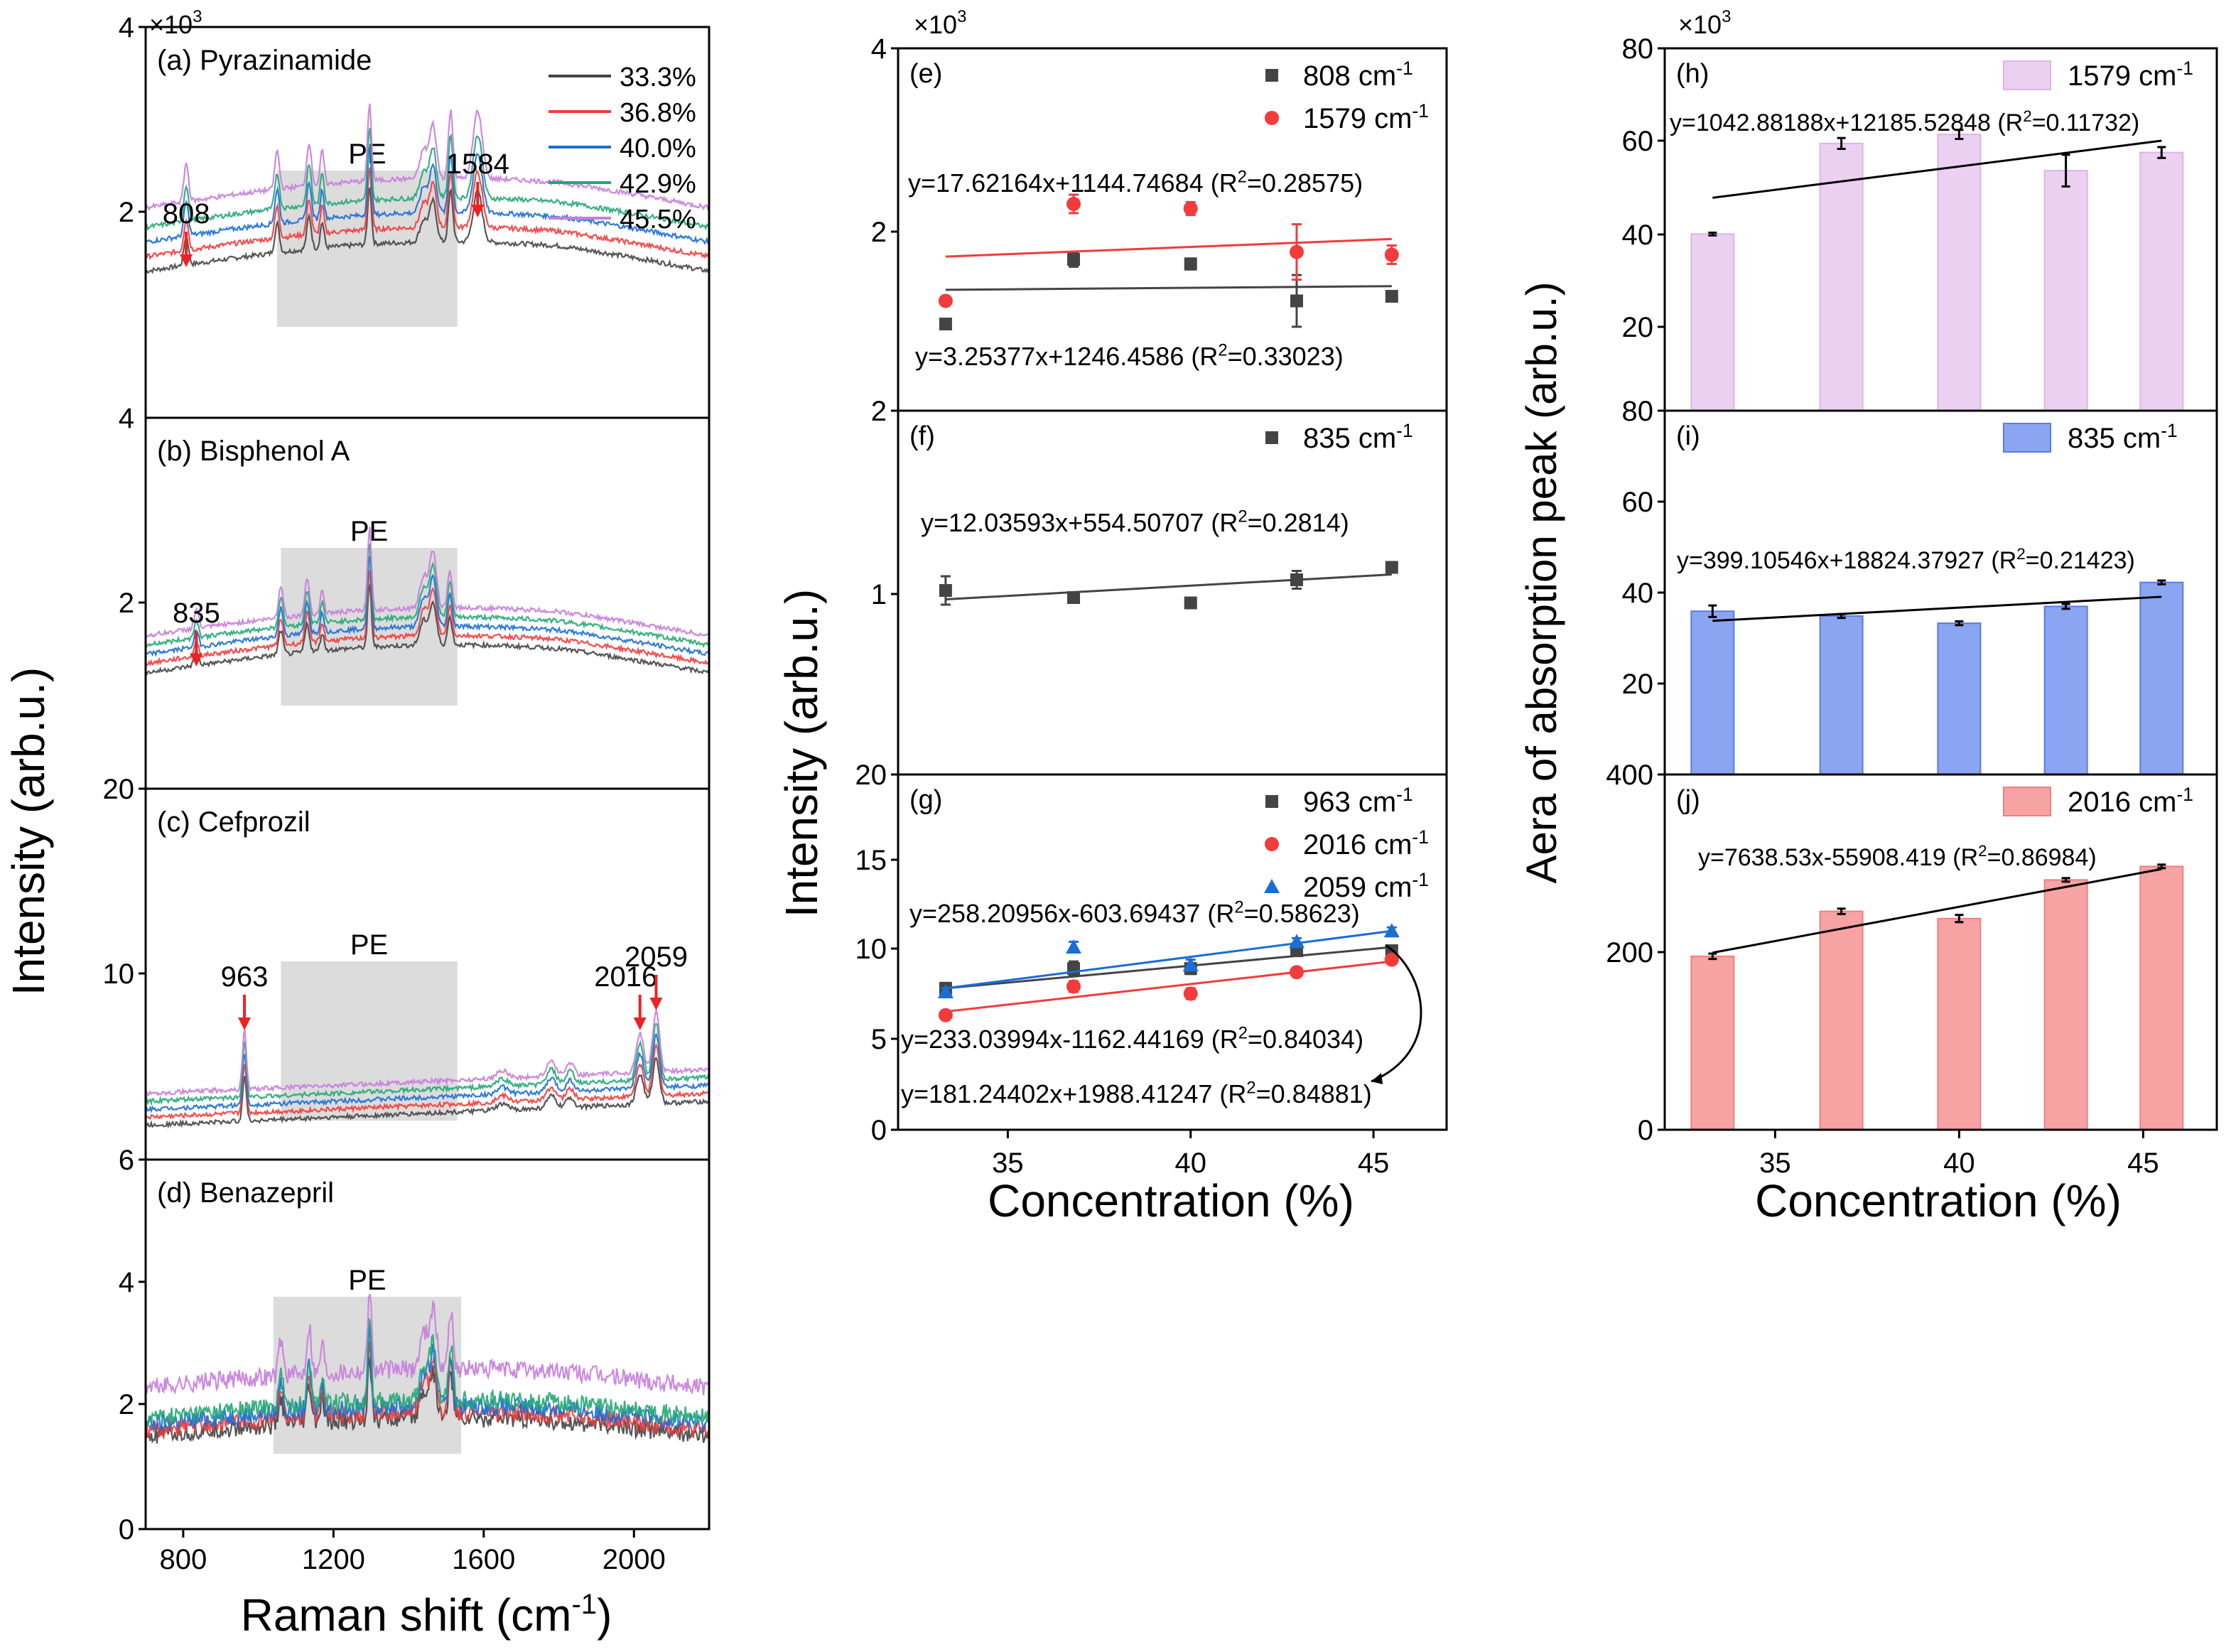 The image size is (2231, 1652). Describe the element at coordinates (1420, 837) in the screenshot. I see `legend-label-2016-sup: -1` at that location.